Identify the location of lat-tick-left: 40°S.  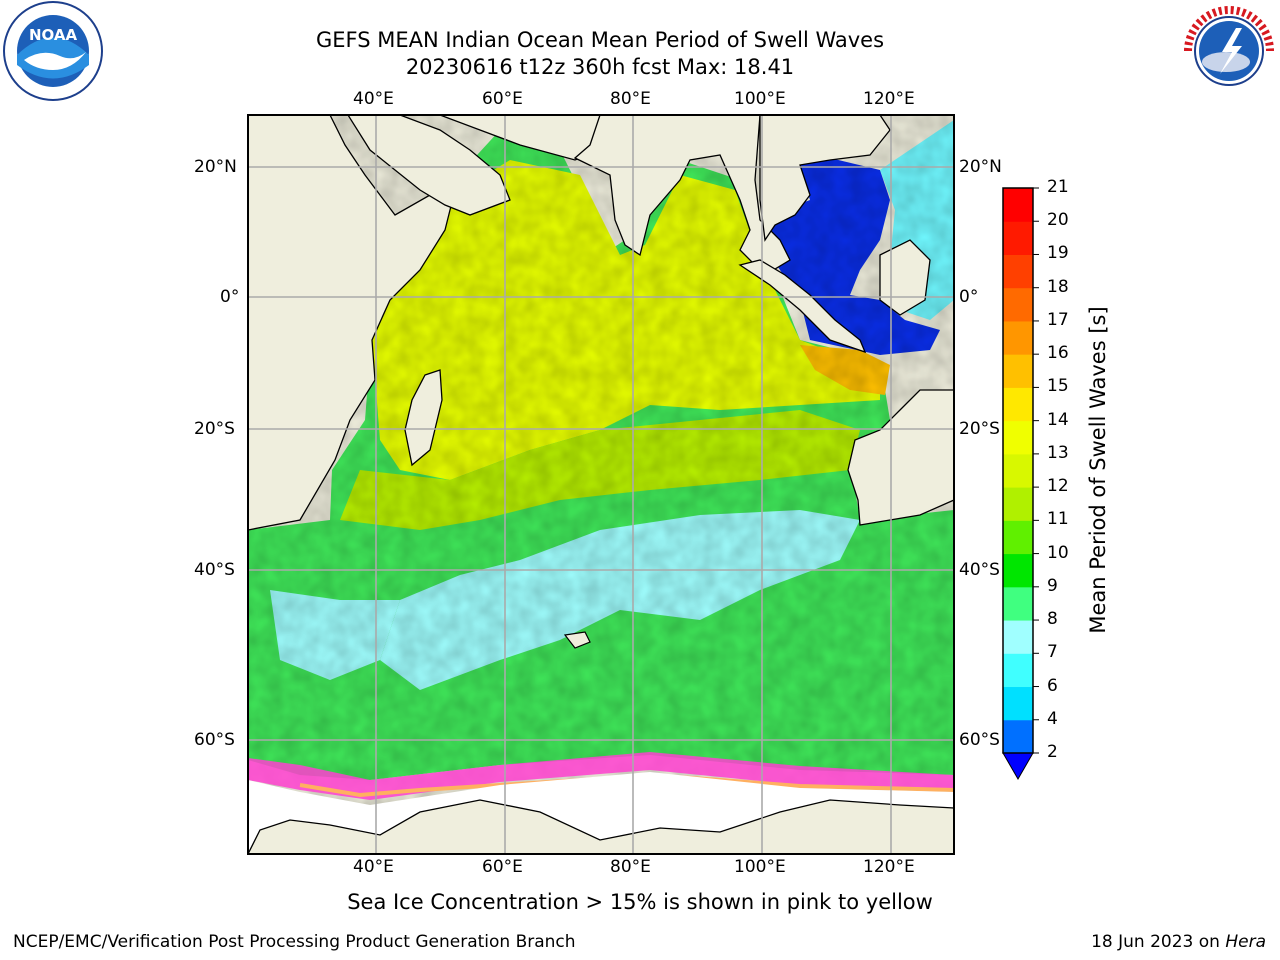
(214, 570).